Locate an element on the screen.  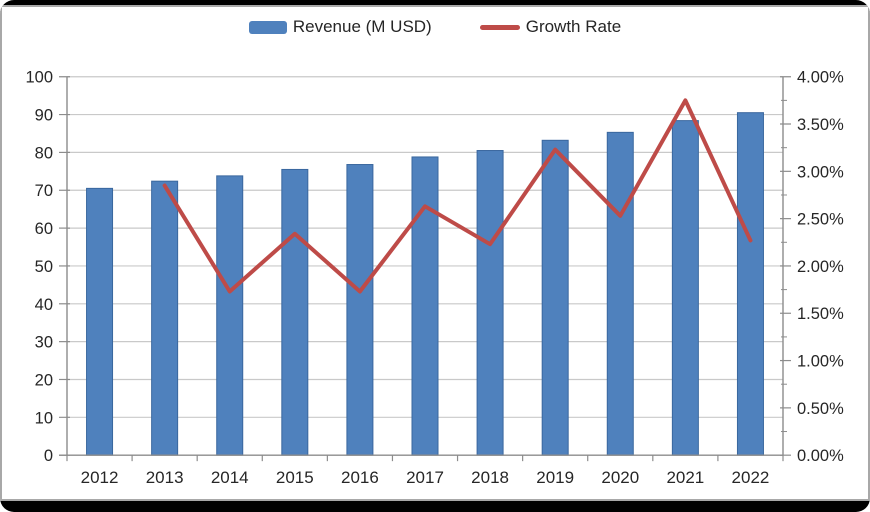
x-axis-category-label: 2012 is located at coordinates (100, 477).